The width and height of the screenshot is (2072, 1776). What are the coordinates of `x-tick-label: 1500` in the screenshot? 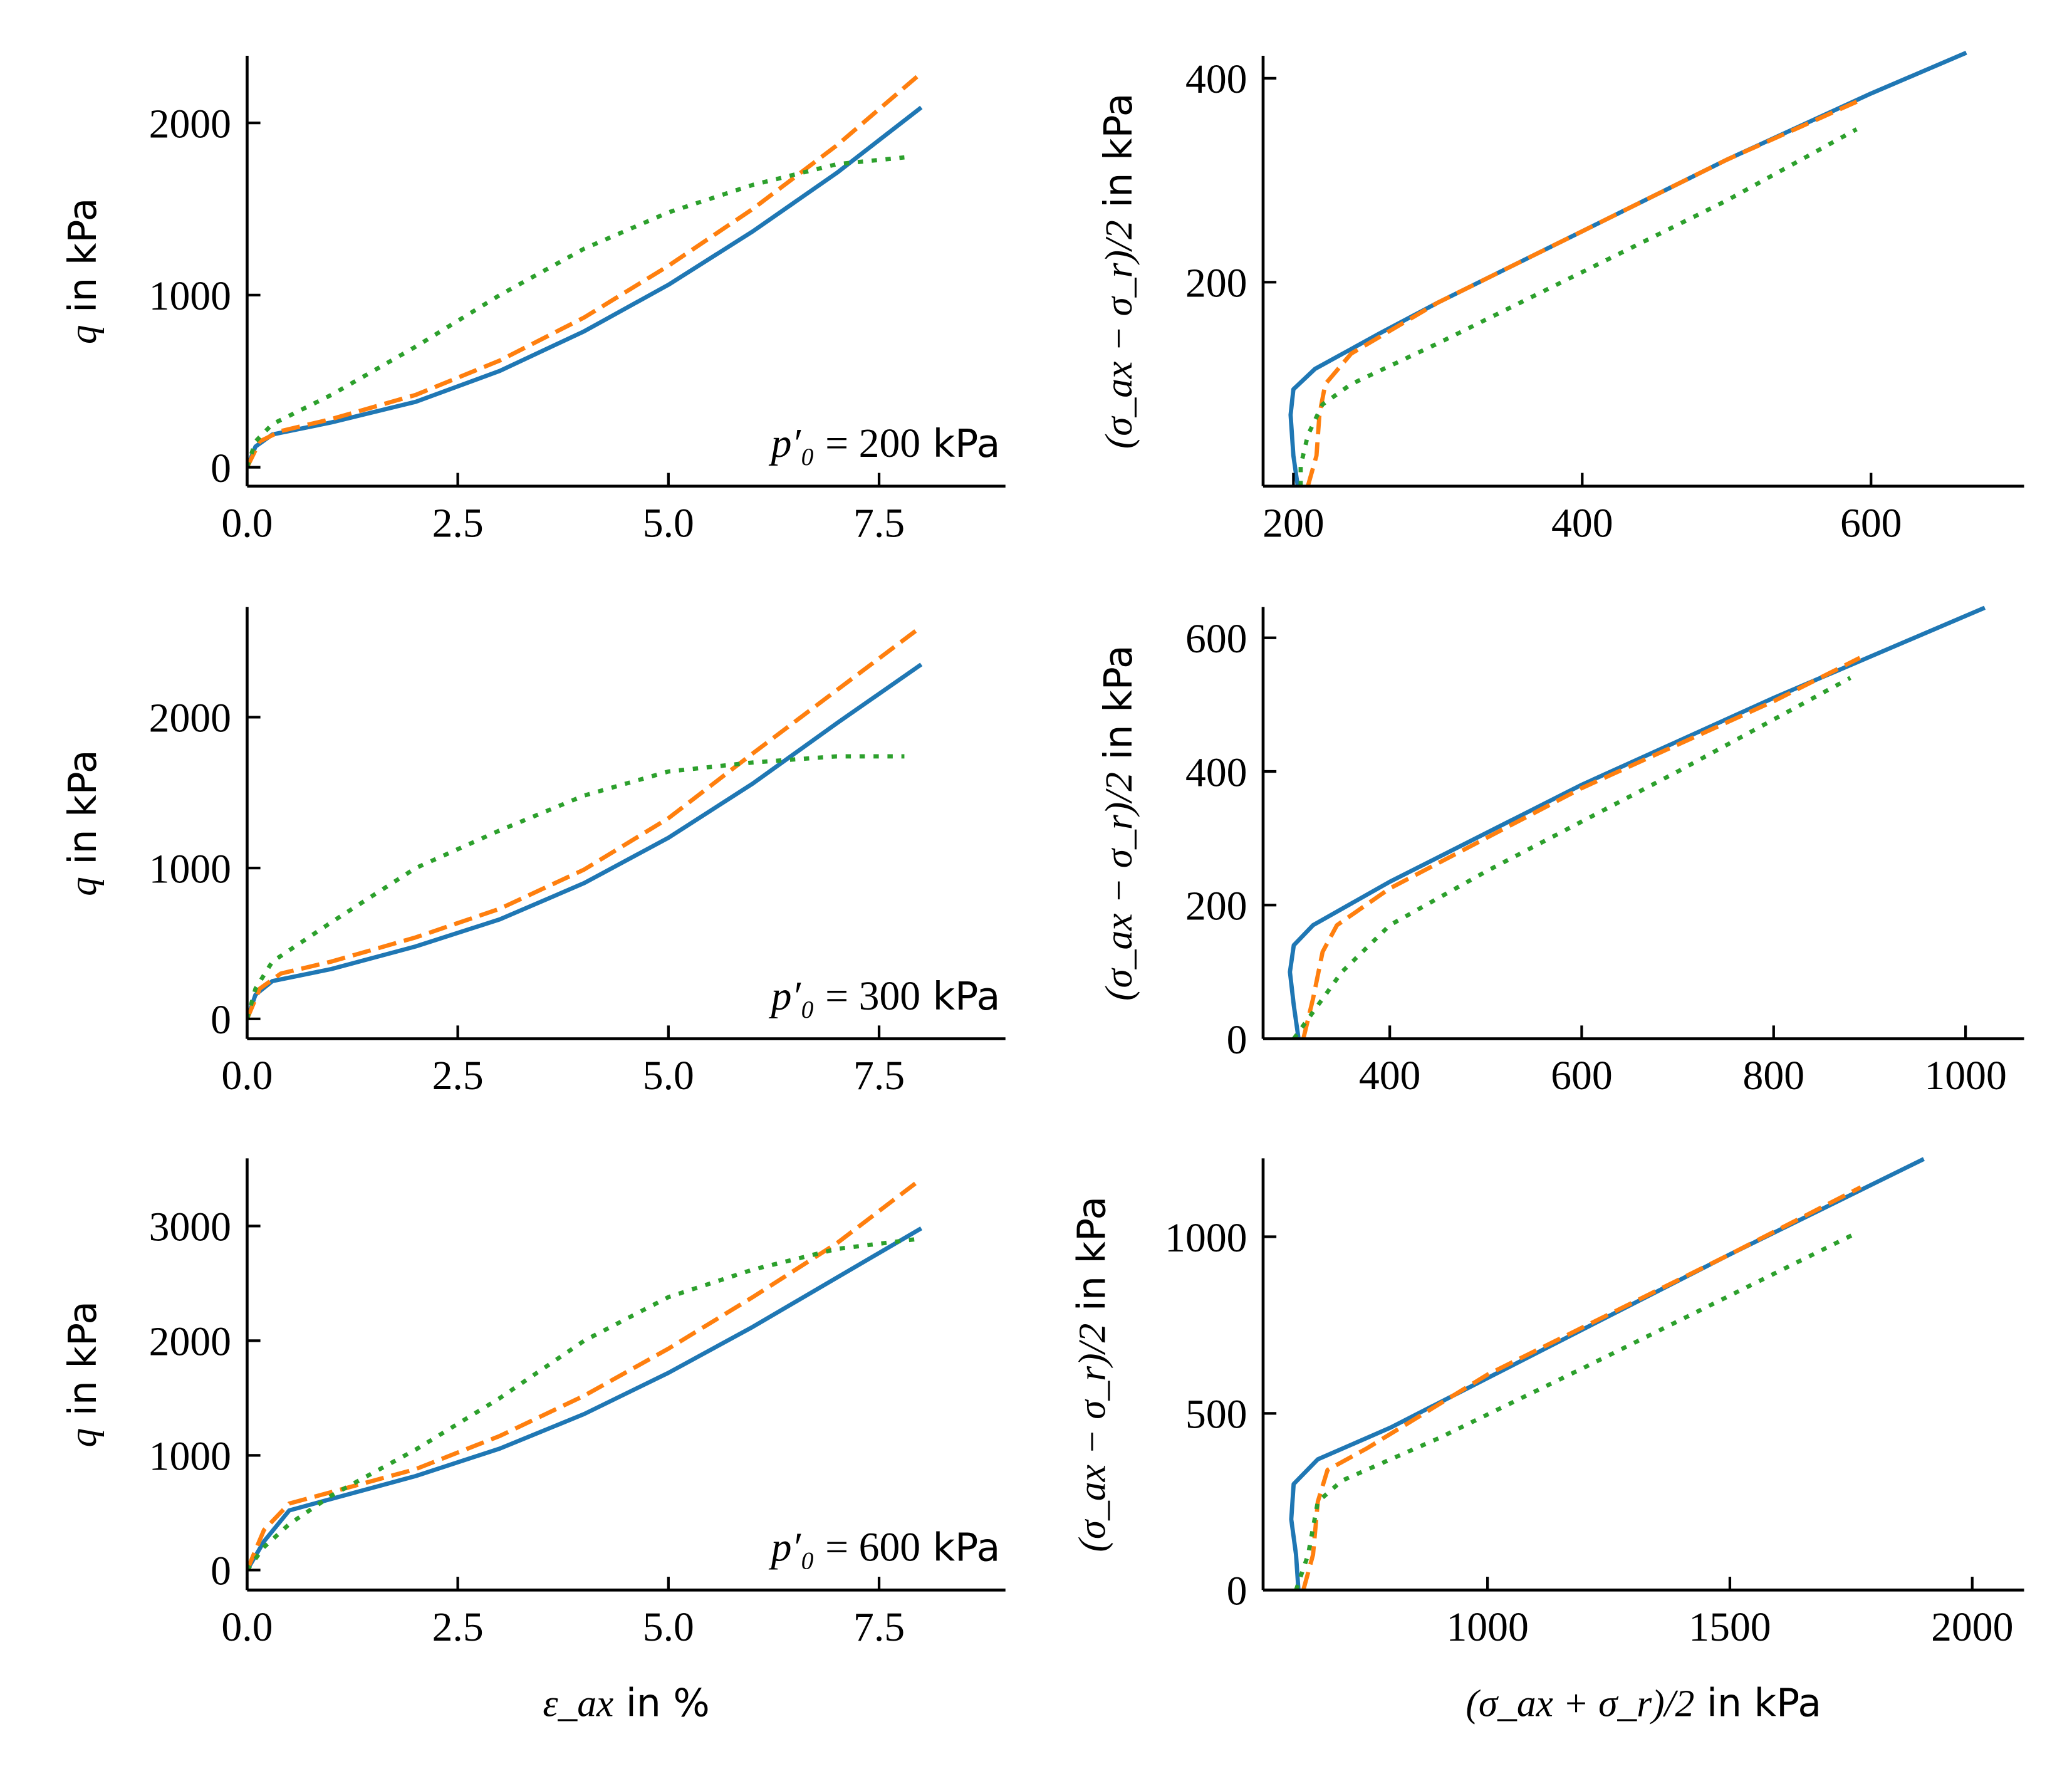 It's located at (1730, 1627).